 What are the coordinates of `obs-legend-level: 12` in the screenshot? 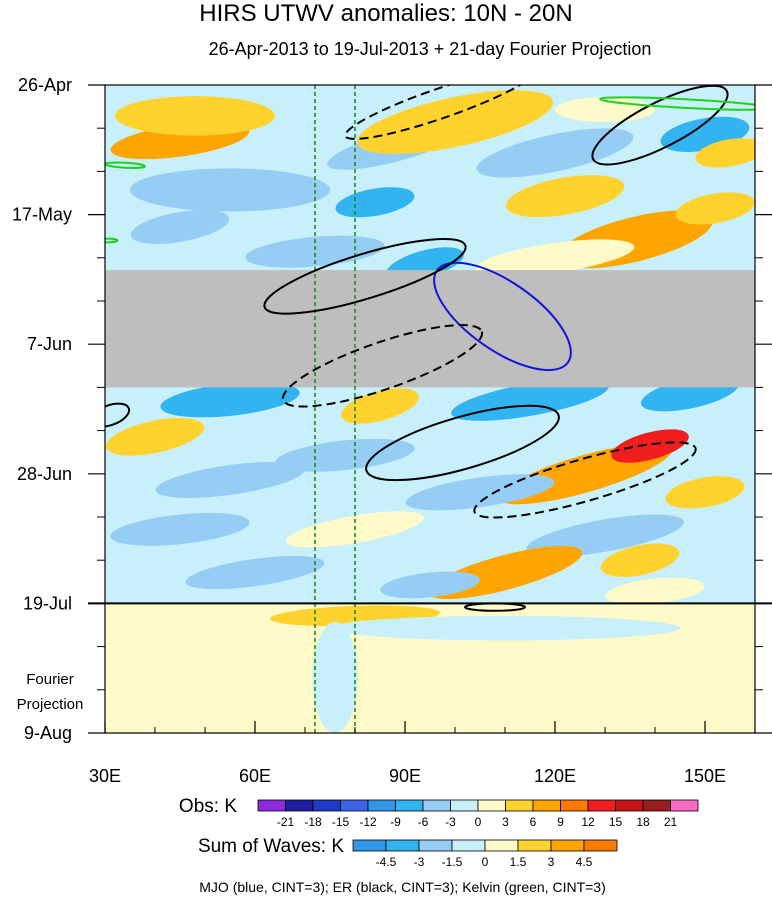 It's located at (588, 822).